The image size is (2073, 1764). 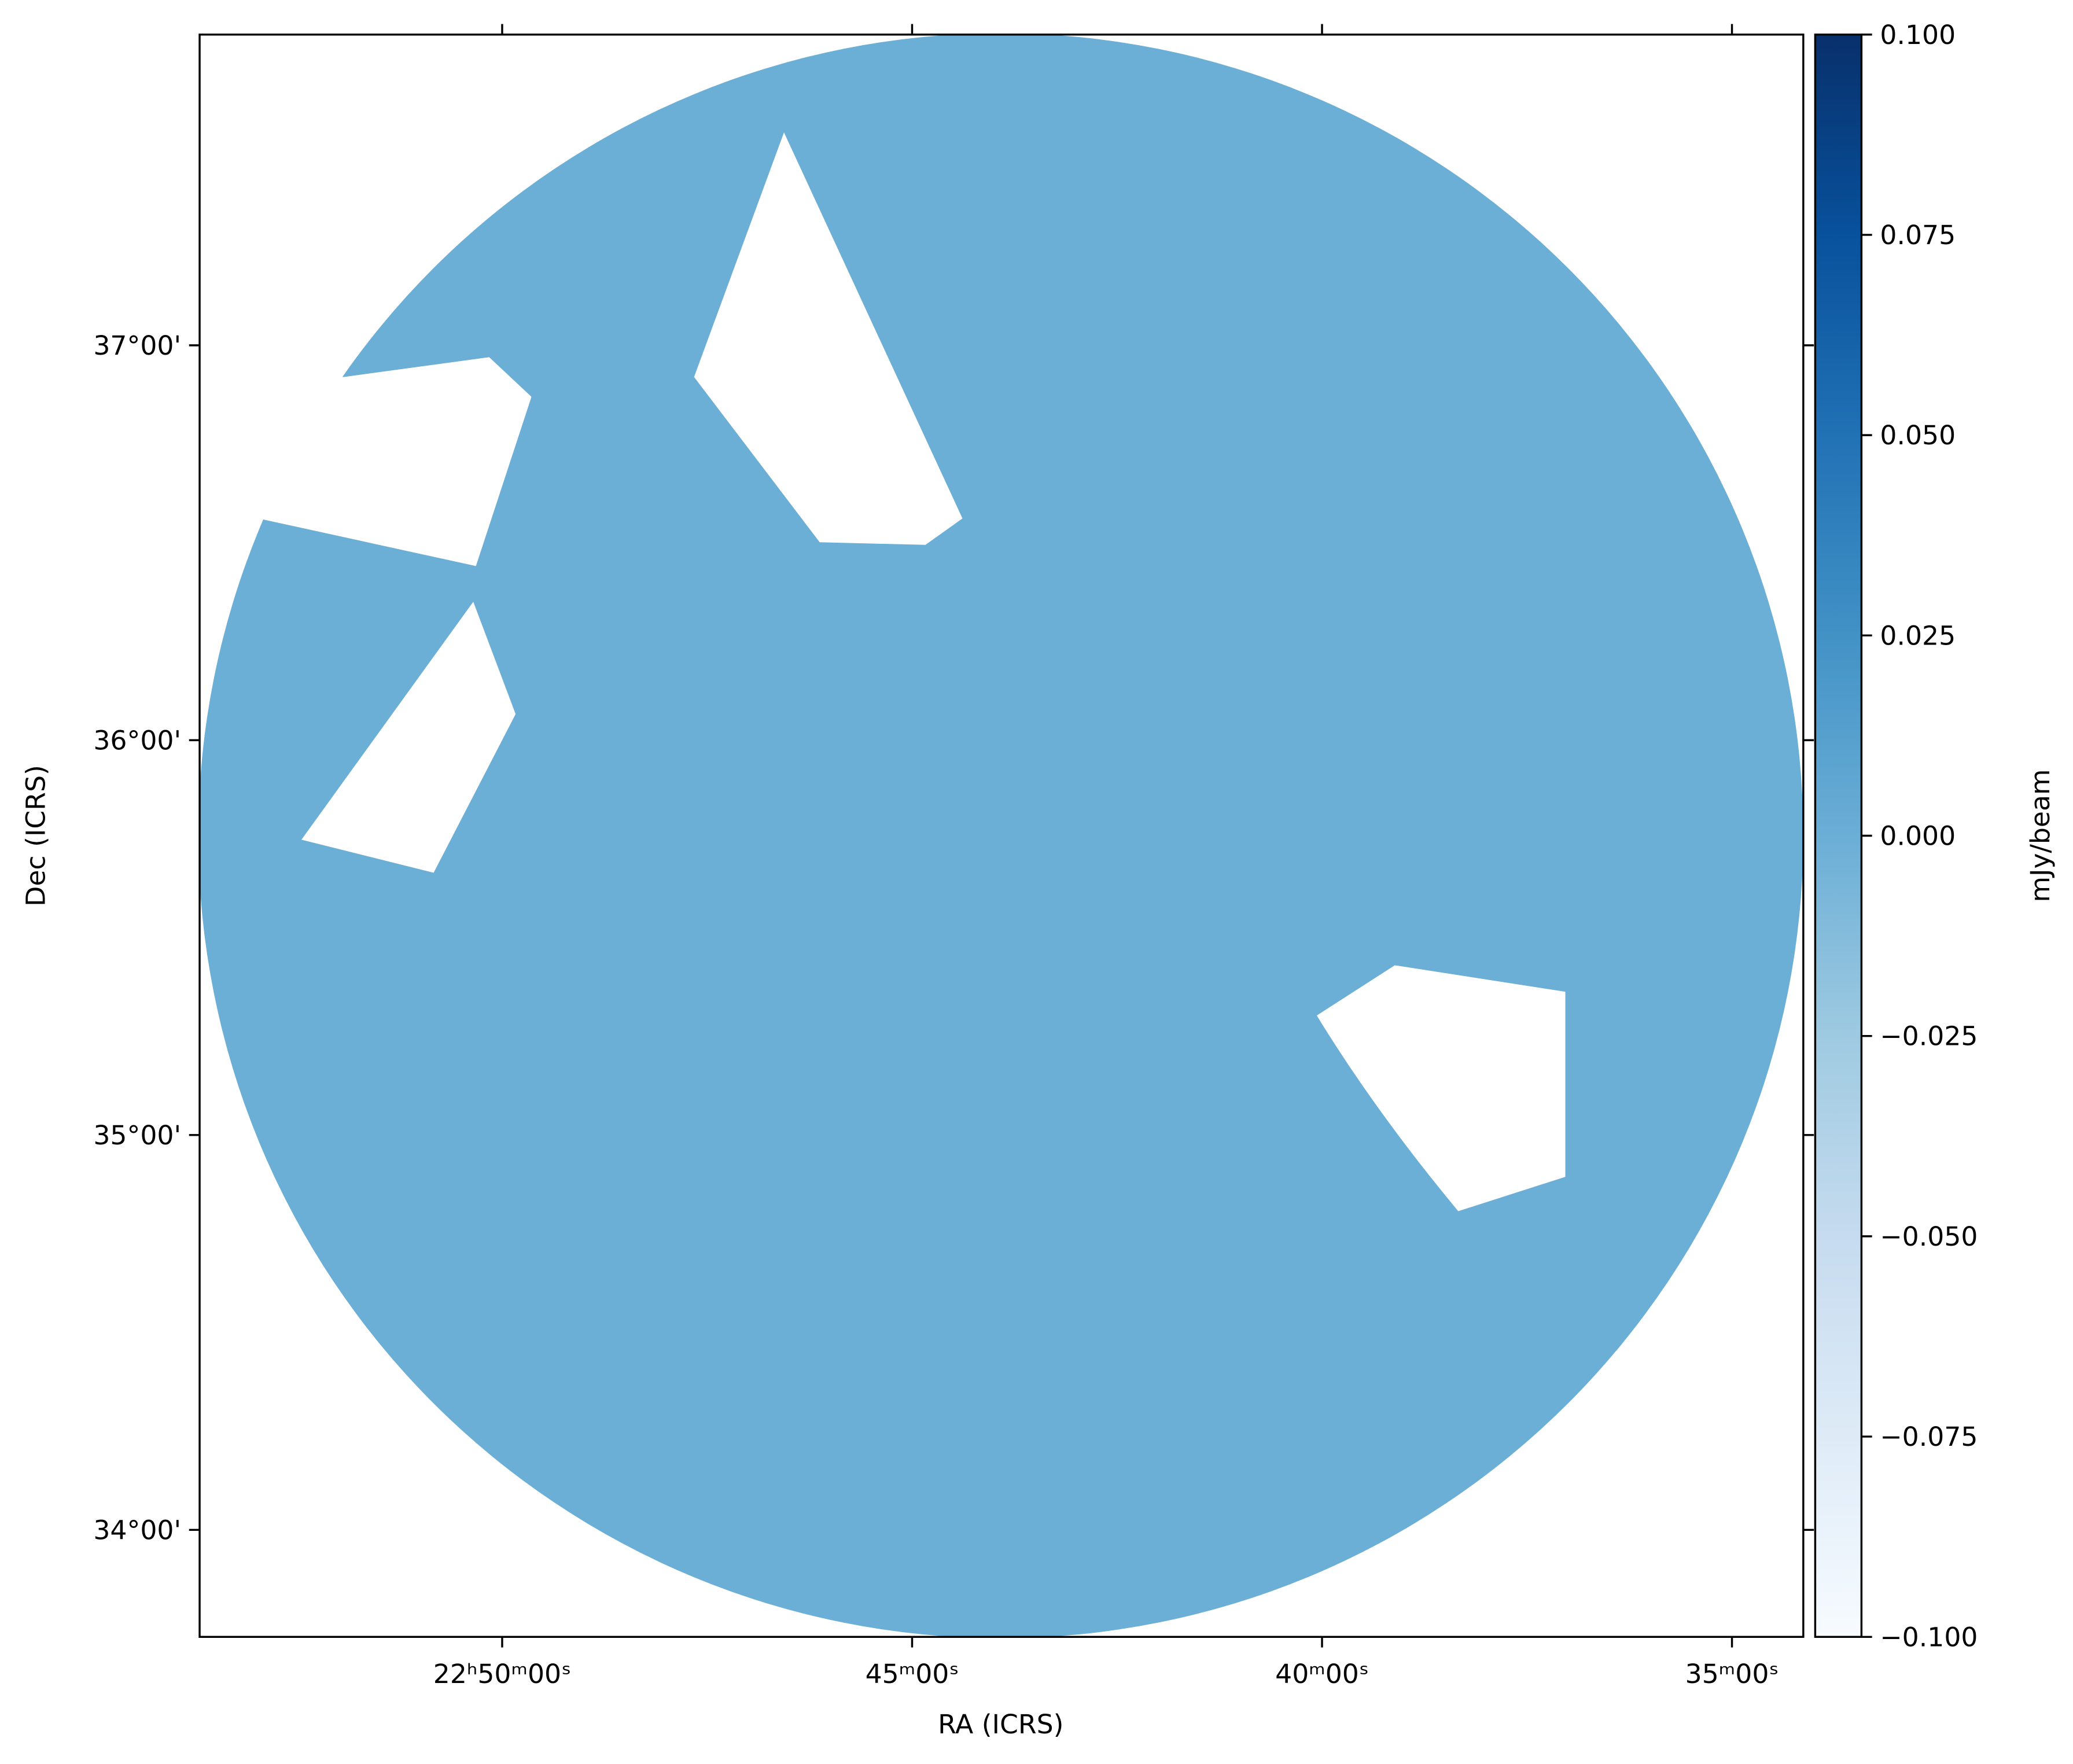 What do you see at coordinates (2041, 836) in the screenshot?
I see `colorbar-label: mJy/beam` at bounding box center [2041, 836].